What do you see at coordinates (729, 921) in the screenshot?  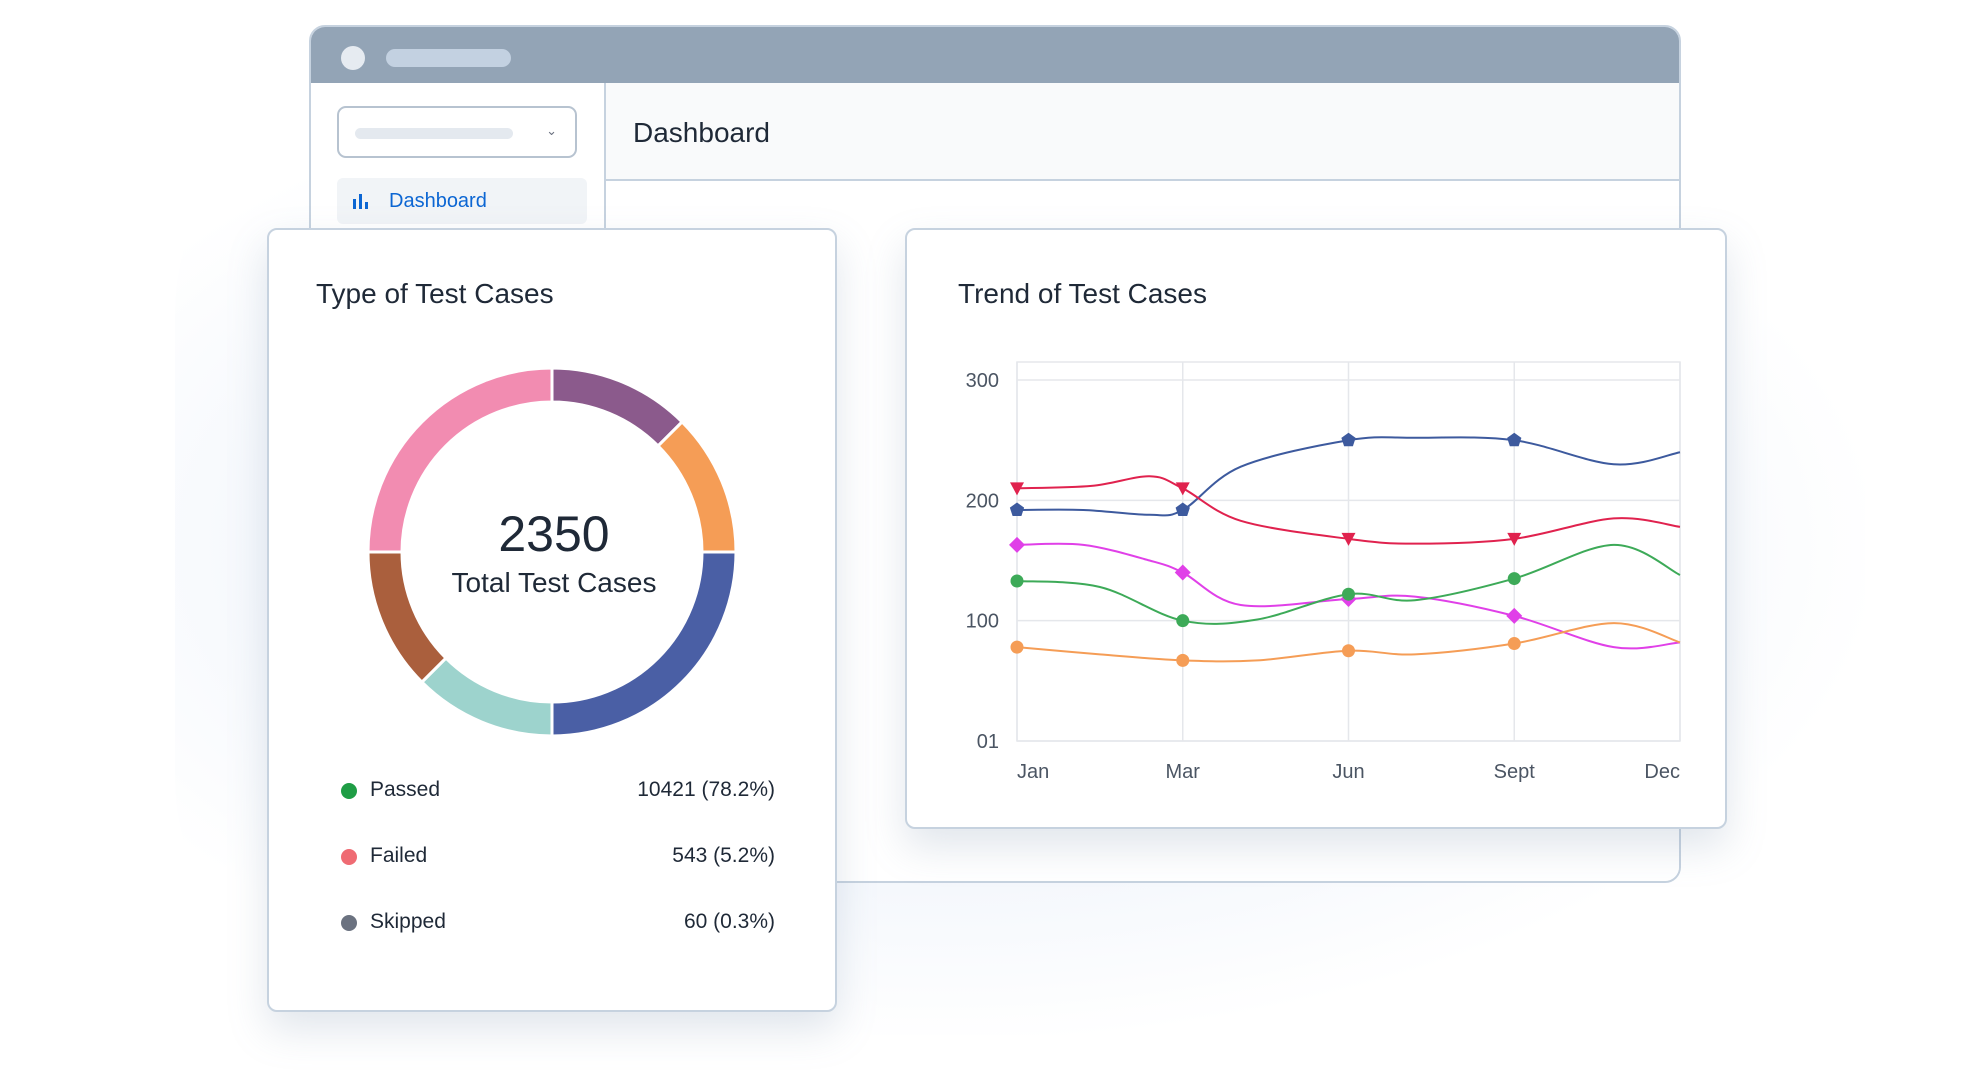 I see `legend-value: 60 (0.3%)` at bounding box center [729, 921].